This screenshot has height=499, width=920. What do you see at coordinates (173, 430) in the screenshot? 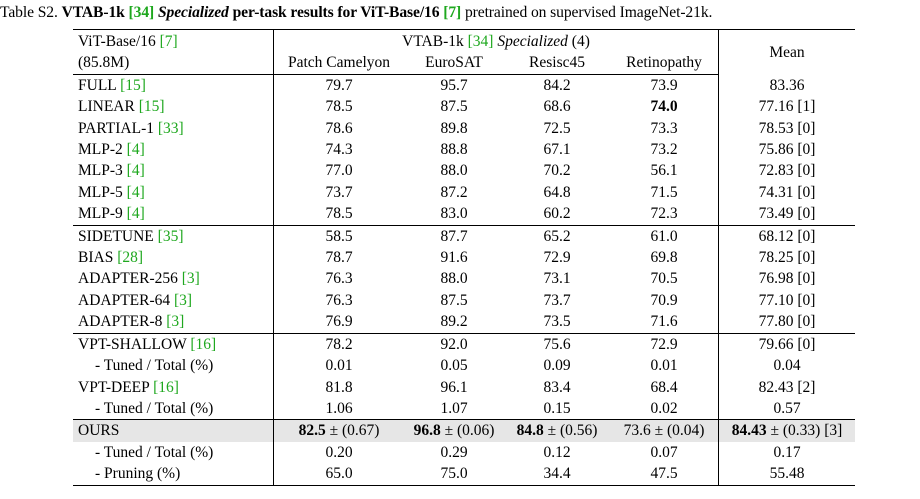
I see `row-method: OURS` at bounding box center [173, 430].